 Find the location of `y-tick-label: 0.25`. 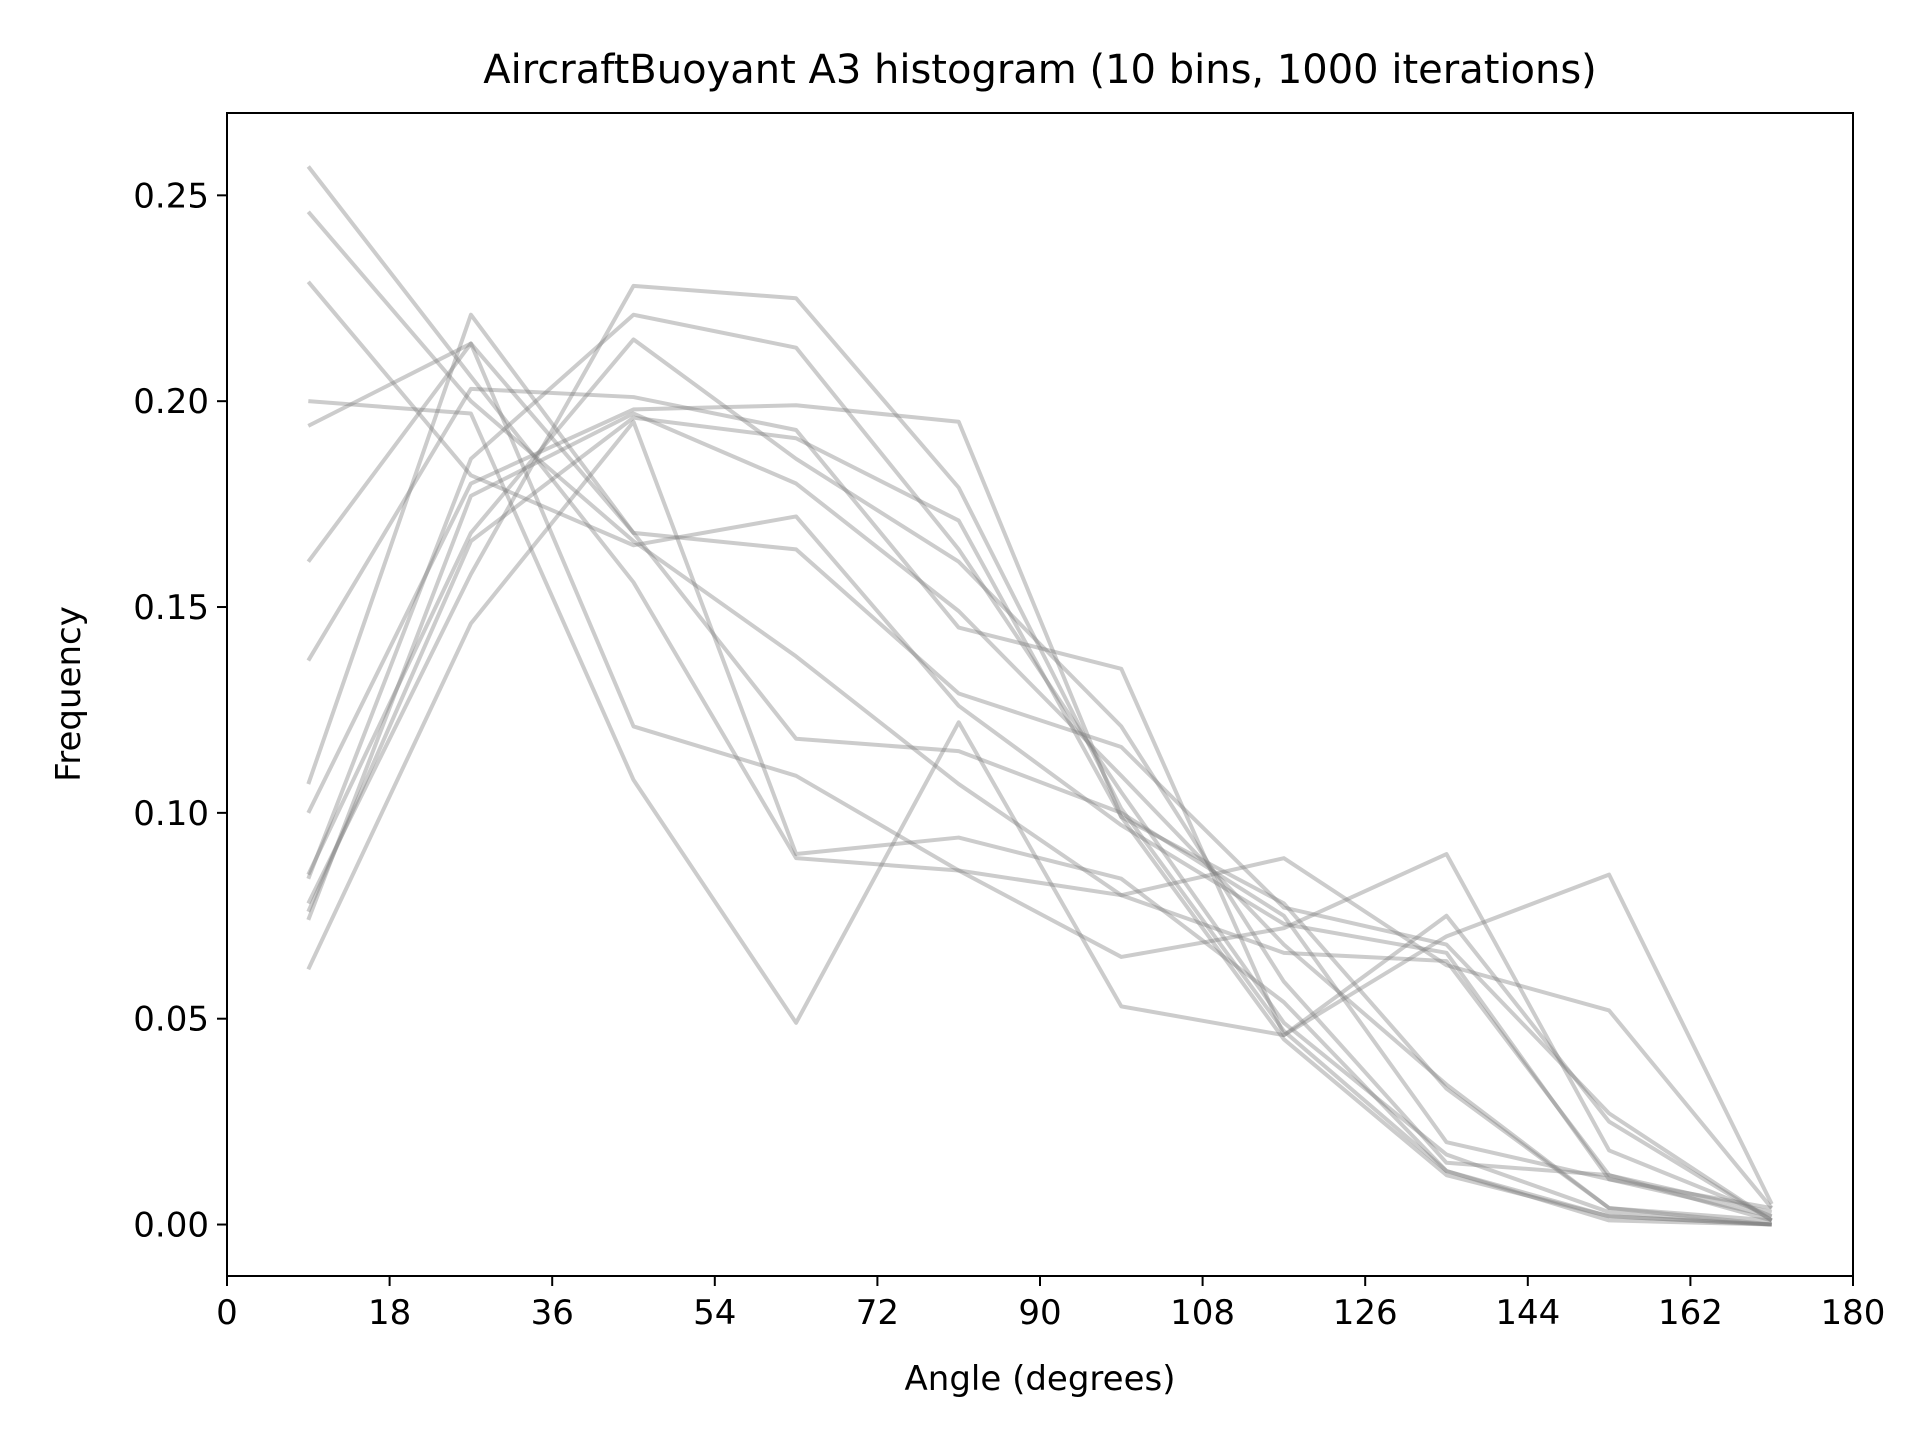

y-tick-label: 0.25 is located at coordinates (171, 196).